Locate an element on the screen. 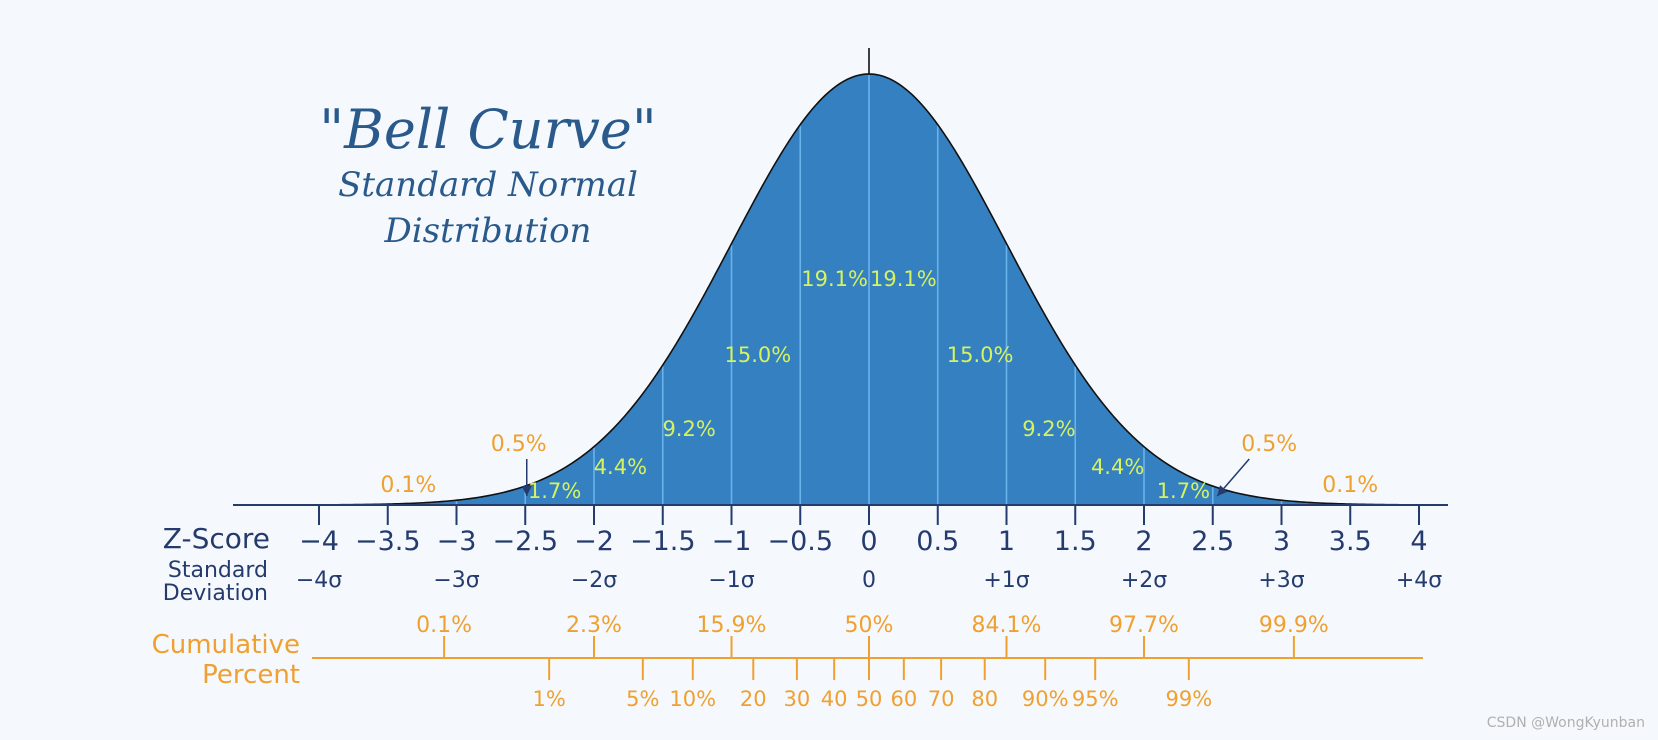 This screenshot has width=1658, height=740. cumulative-lower-label: 20 is located at coordinates (753, 699).